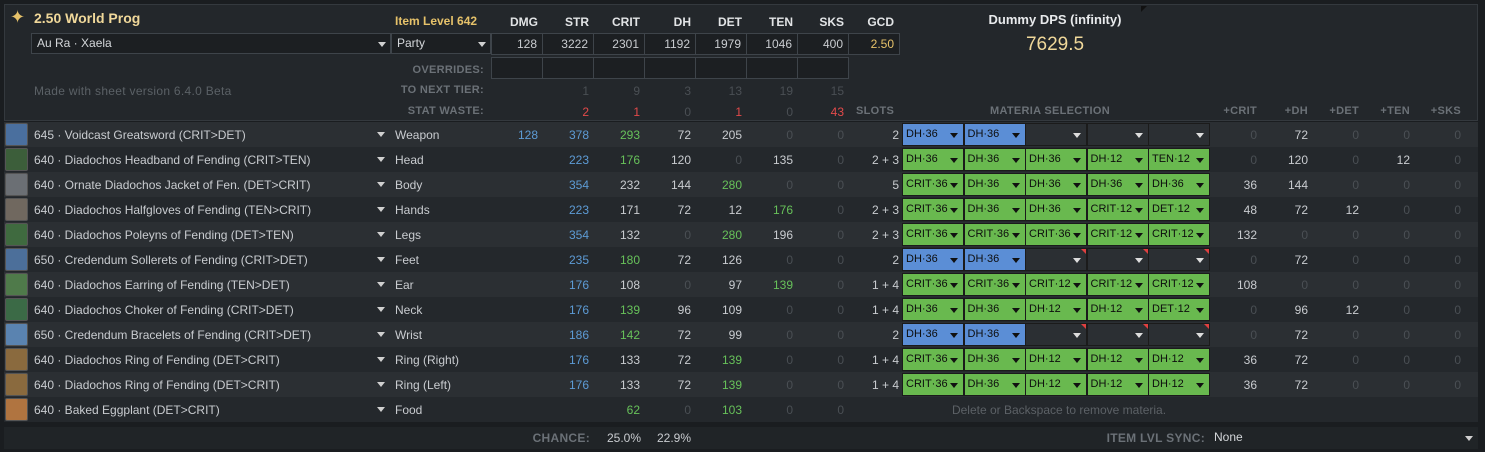 This screenshot has height=452, width=1485. I want to click on stat-value-ten: 1046, so click(772, 44).